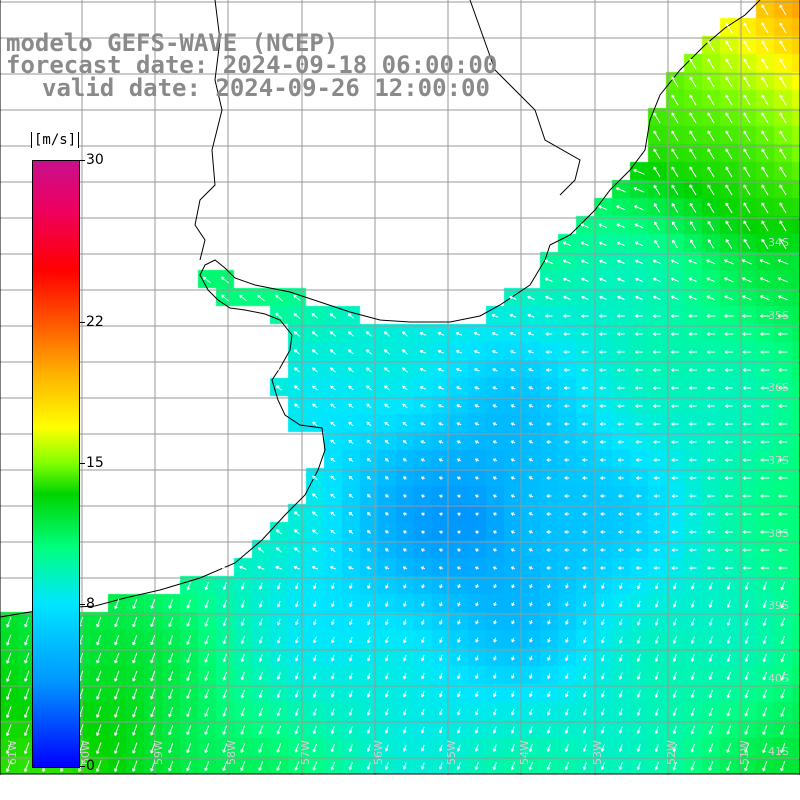  What do you see at coordinates (85, 752) in the screenshot?
I see `longitude-label: 60W` at bounding box center [85, 752].